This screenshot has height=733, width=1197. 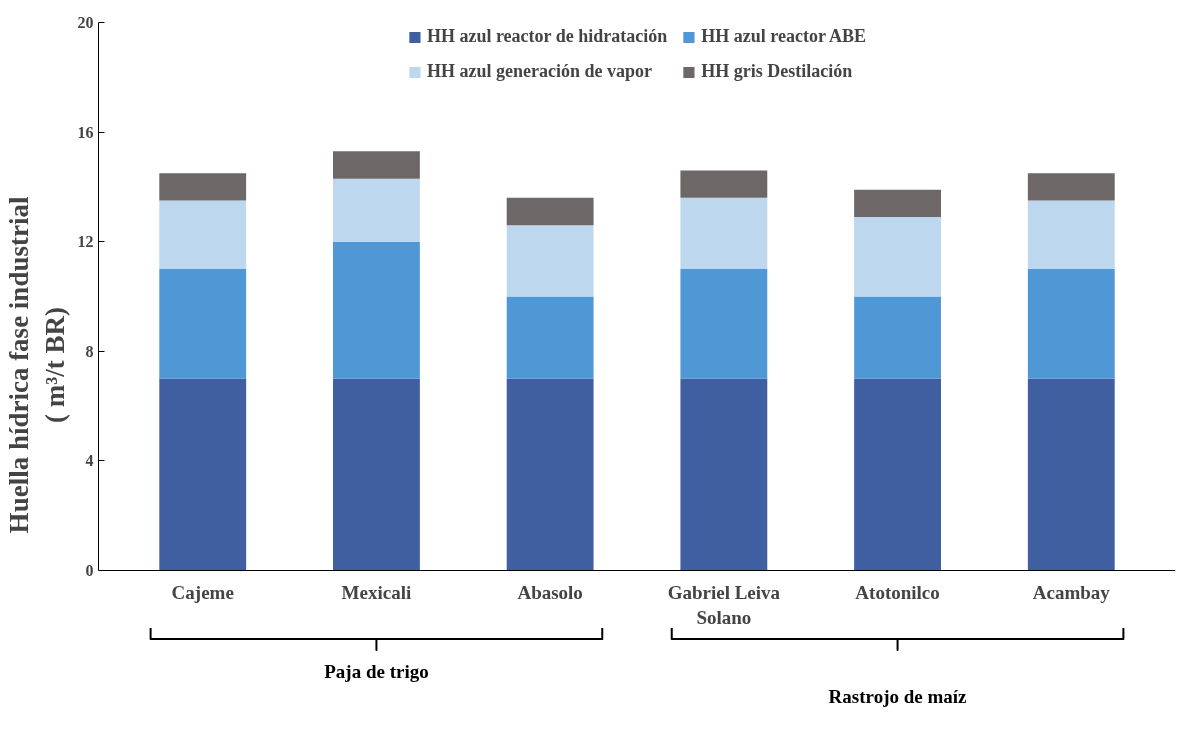 What do you see at coordinates (724, 604) in the screenshot?
I see `x-tick-label: Gabriel Leiva Solano` at bounding box center [724, 604].